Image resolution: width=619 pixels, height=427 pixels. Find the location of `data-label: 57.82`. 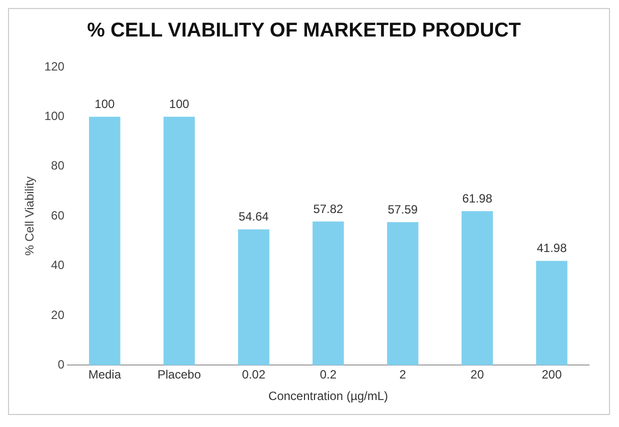

data-label: 57.82 is located at coordinates (328, 209).